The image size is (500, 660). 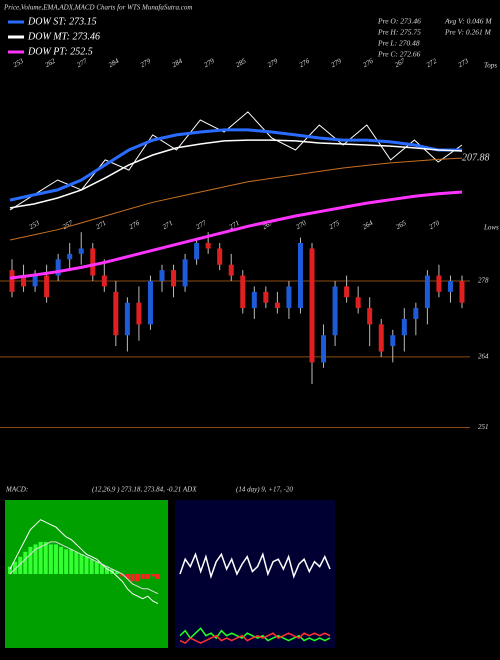 I want to click on y-tick-label: 278, so click(x=483, y=281).